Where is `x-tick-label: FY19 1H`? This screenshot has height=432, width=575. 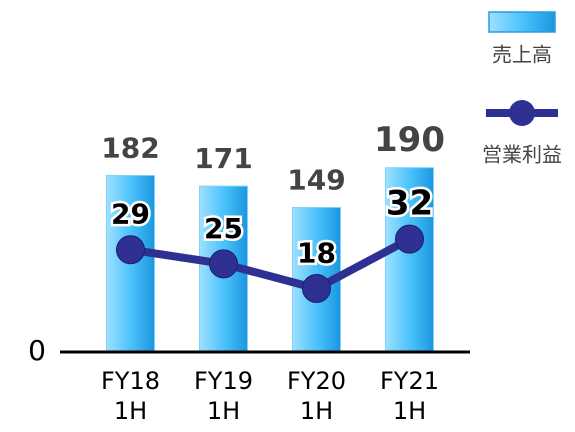 x-tick-label: FY19 1H is located at coordinates (223, 396).